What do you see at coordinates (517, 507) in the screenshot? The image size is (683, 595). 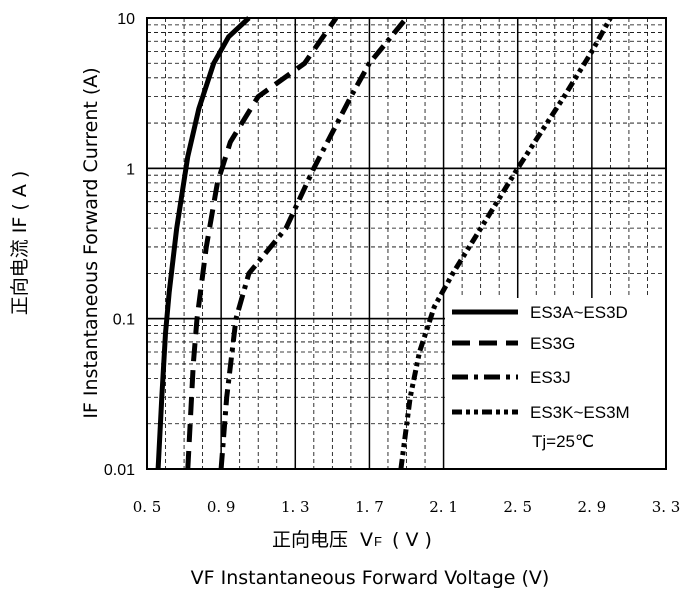 I see `x-tick-label: 2. 5` at bounding box center [517, 507].